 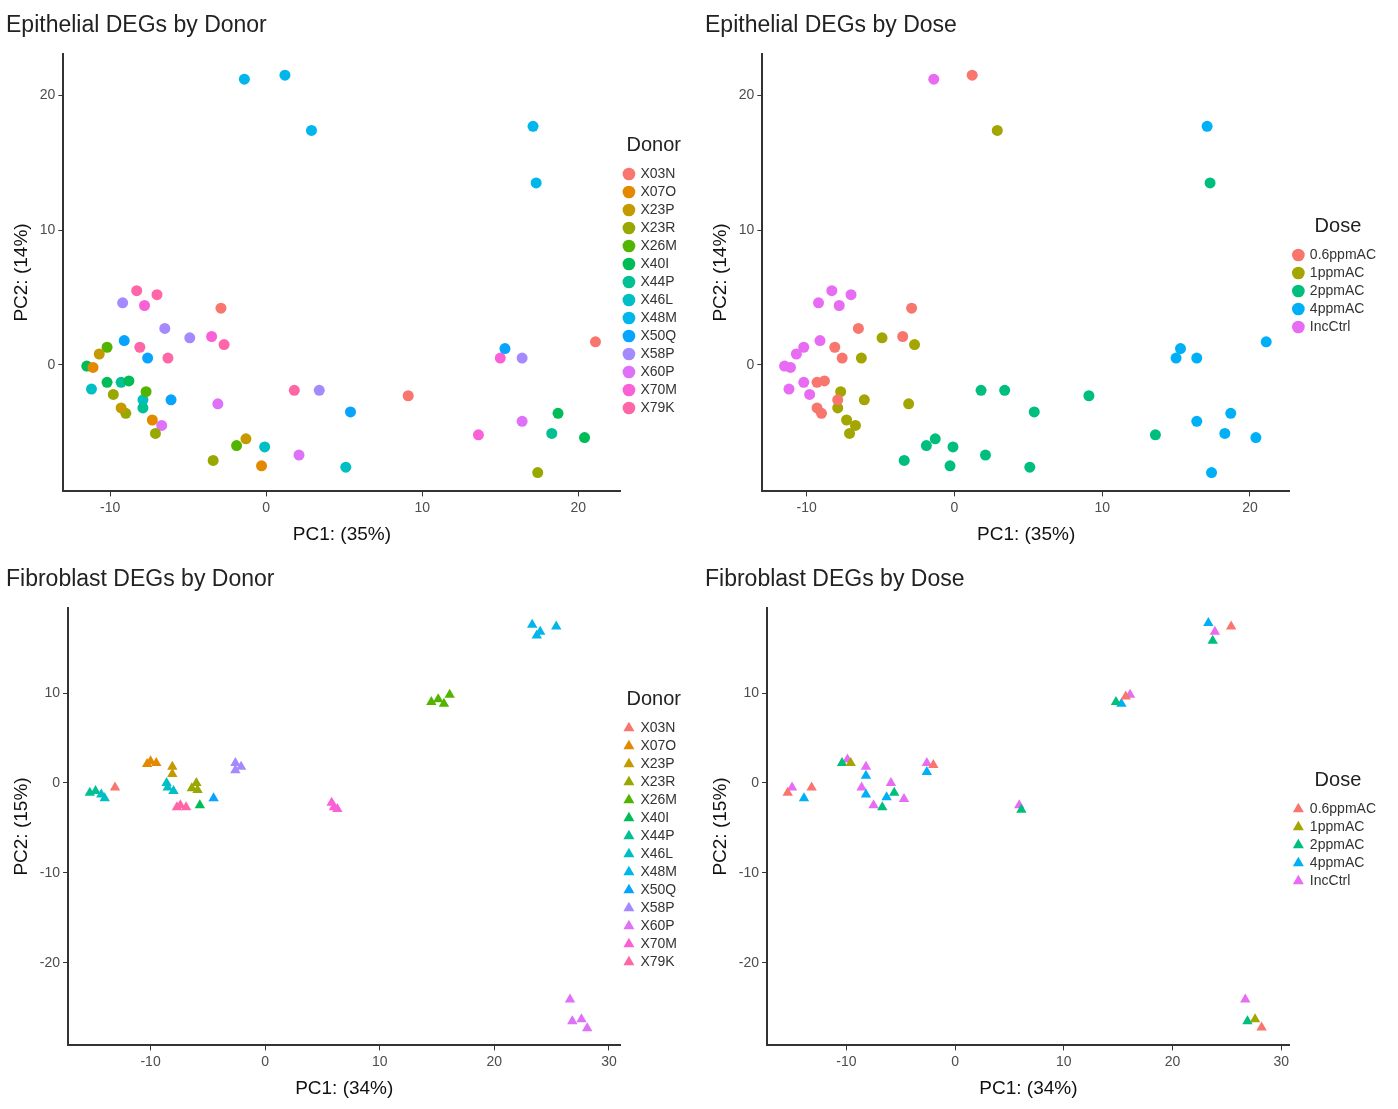 I want to click on legend-label: 0.6ppmAC, so click(x=1343, y=253).